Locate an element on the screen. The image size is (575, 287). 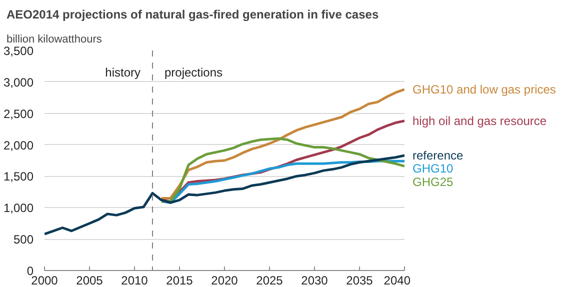
x-tick-label: 2035 is located at coordinates (360, 280).